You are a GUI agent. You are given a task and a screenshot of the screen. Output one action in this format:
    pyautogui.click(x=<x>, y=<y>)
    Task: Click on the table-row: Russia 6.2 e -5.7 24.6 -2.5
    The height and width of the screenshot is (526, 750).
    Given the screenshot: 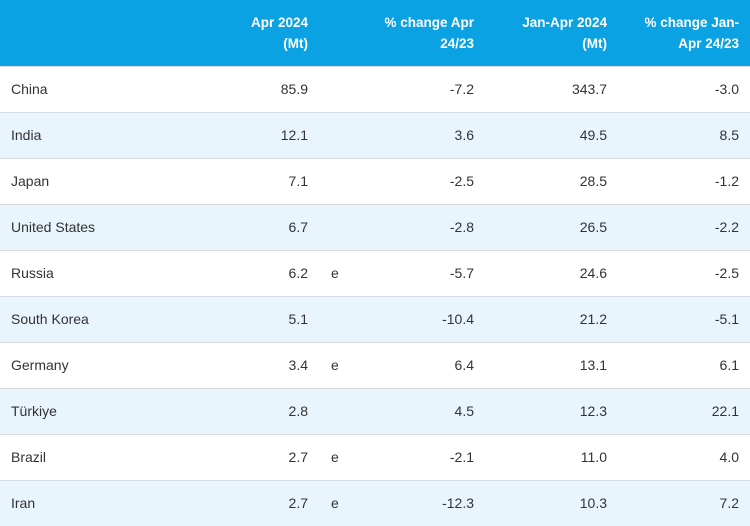 What is the action you would take?
    pyautogui.click(x=375, y=273)
    